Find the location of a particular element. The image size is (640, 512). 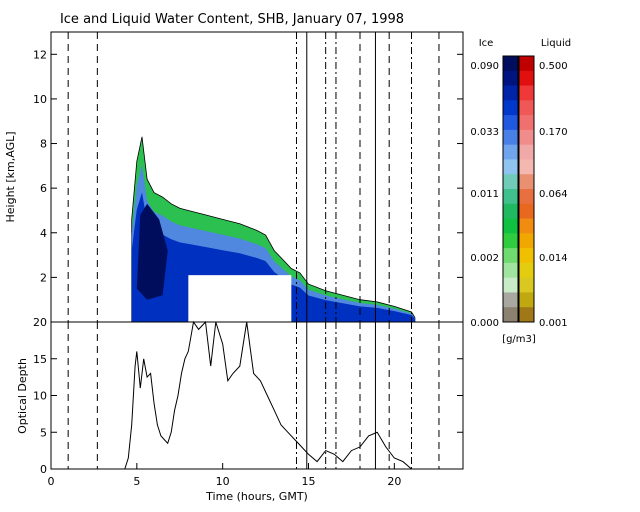

ice-tick-label: 0.011 is located at coordinates (484, 194).